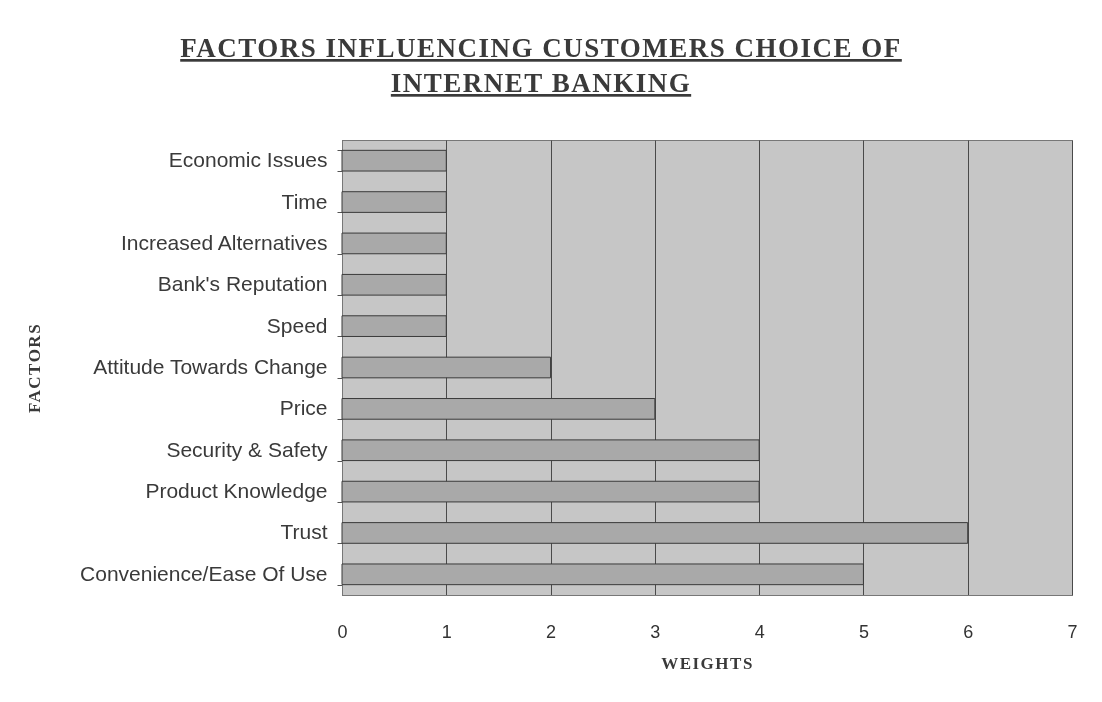 Image resolution: width=1102 pixels, height=702 pixels. I want to click on x-tick-label: 7, so click(1072, 631).